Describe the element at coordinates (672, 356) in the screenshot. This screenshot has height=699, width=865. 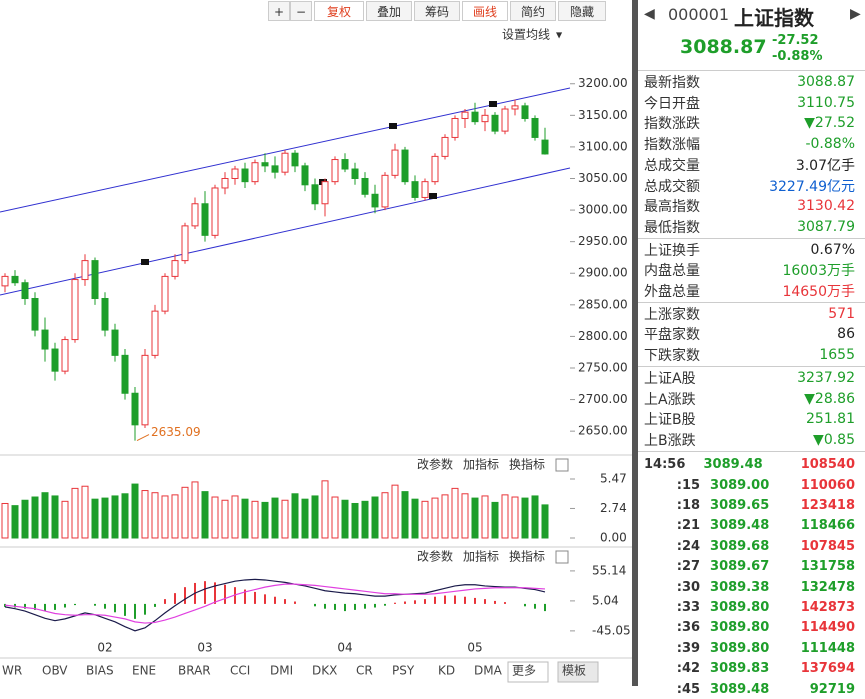
I see `stat-label: 下跌家数` at that location.